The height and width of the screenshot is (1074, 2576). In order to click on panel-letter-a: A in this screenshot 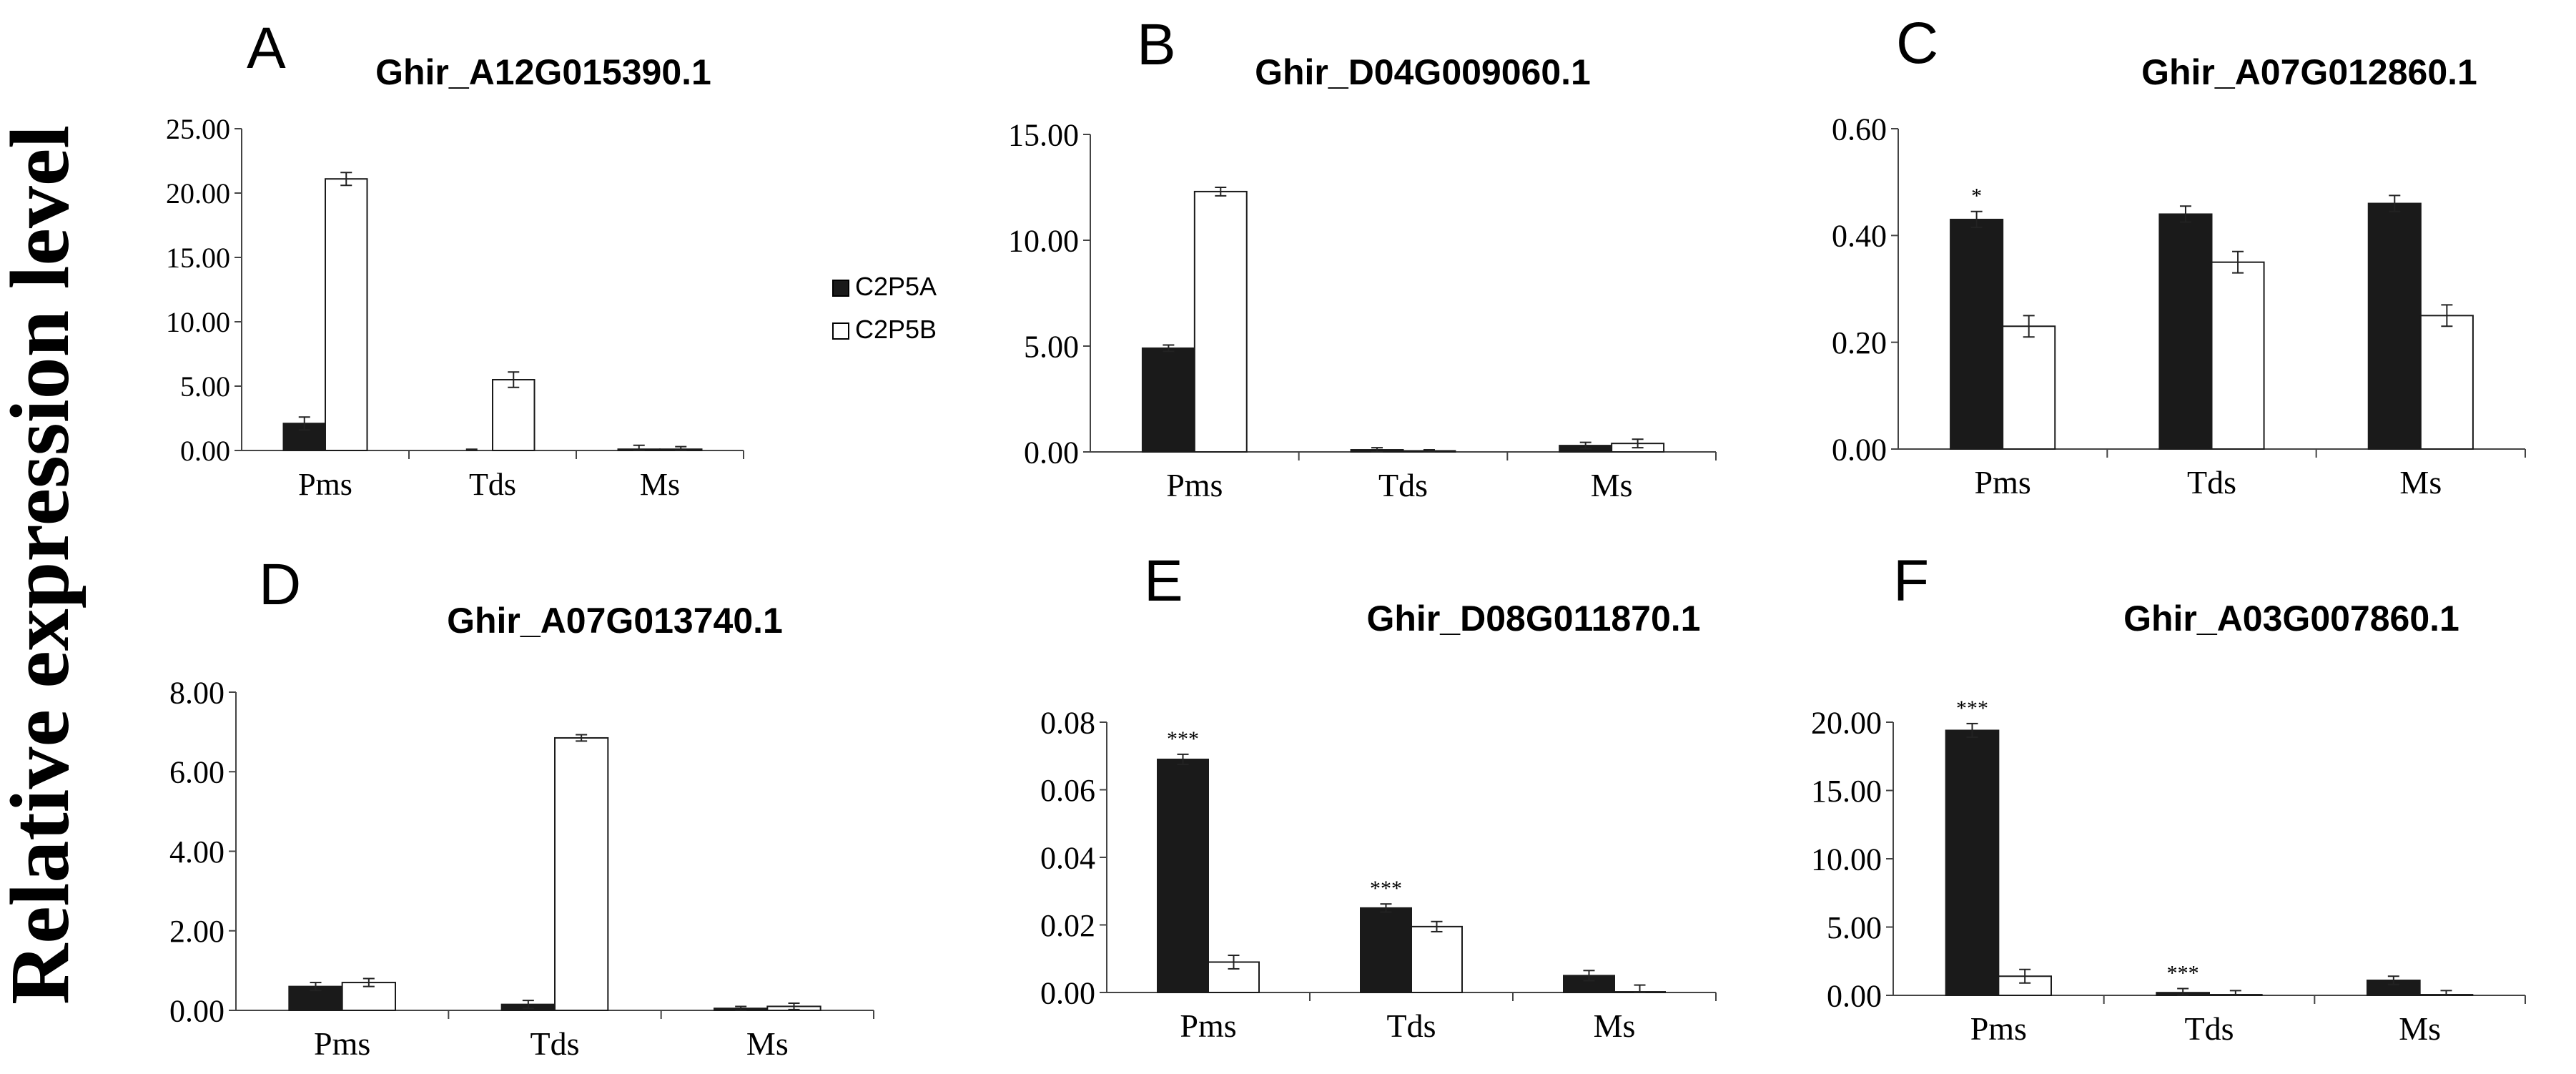, I will do `click(266, 48)`.